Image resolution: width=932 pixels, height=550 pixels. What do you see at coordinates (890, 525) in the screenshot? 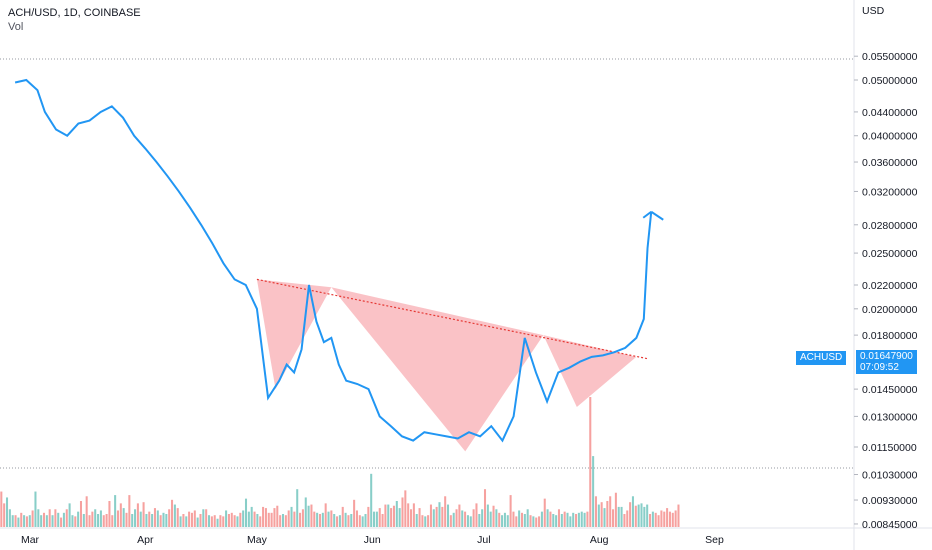
I see `price-tick-label: 0.00845000` at bounding box center [890, 525].